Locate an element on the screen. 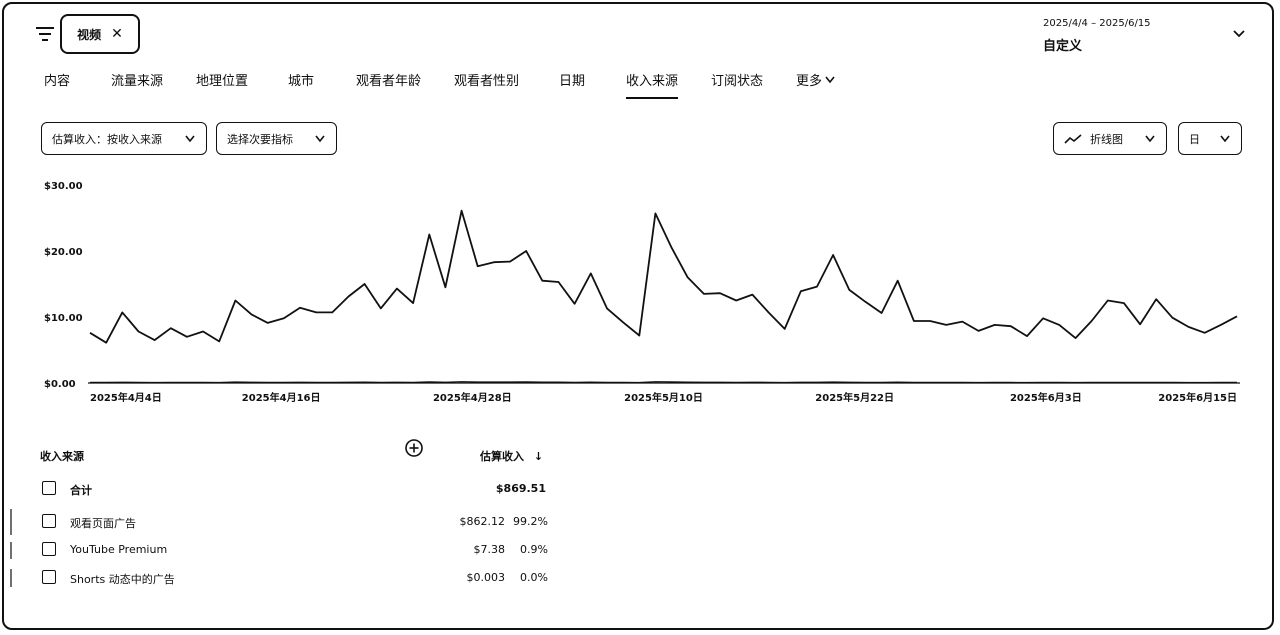 This screenshot has width=1280, height=635. tab-more: 更多 is located at coordinates (816, 79).